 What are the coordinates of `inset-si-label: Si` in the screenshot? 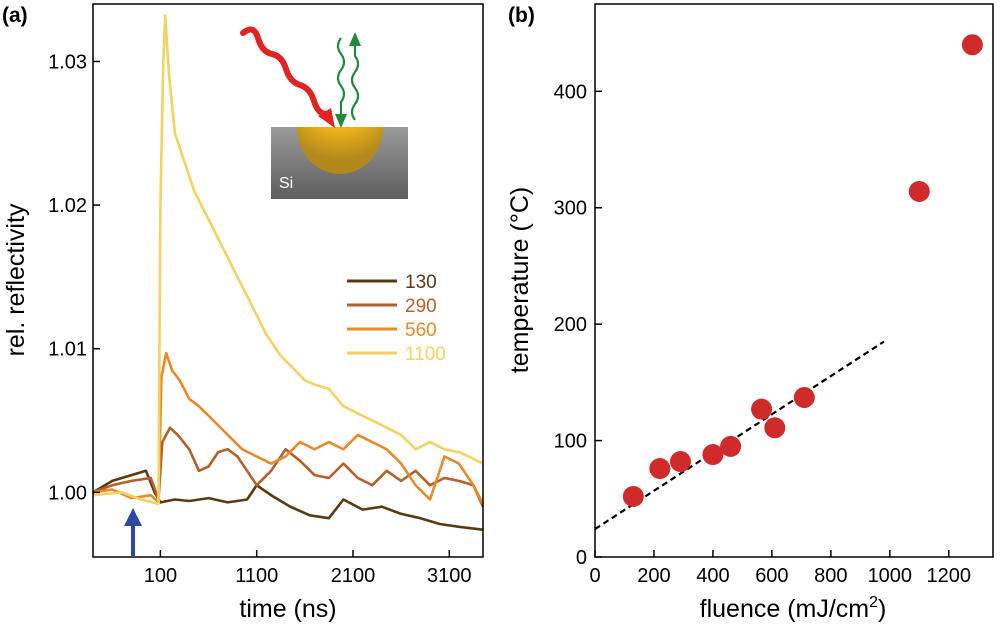 It's located at (286, 183).